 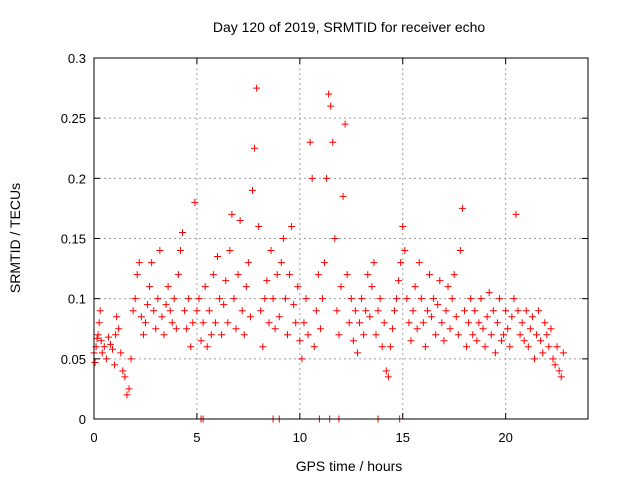 I want to click on y-axis-label: SRMTID / TECUs, so click(x=15, y=238).